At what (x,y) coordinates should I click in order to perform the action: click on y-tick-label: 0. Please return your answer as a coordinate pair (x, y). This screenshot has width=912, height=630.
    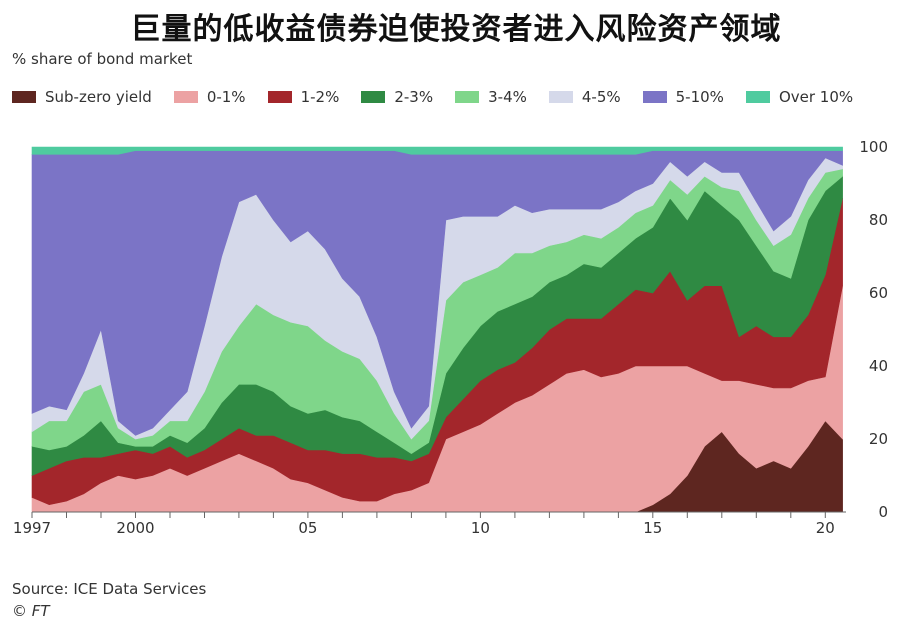
    Looking at the image, I should click on (883, 512).